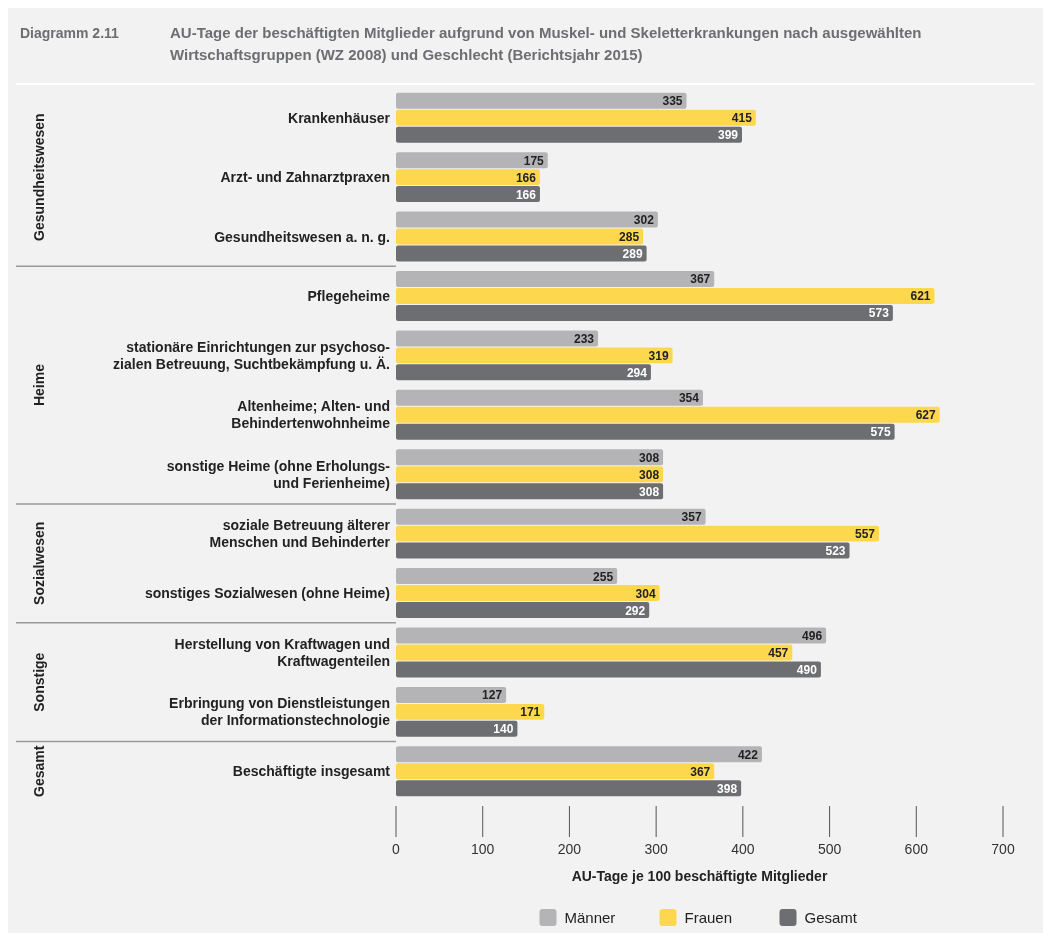 This screenshot has width=1043, height=933. I want to click on text: Gesundheitswesen, so click(39, 177).